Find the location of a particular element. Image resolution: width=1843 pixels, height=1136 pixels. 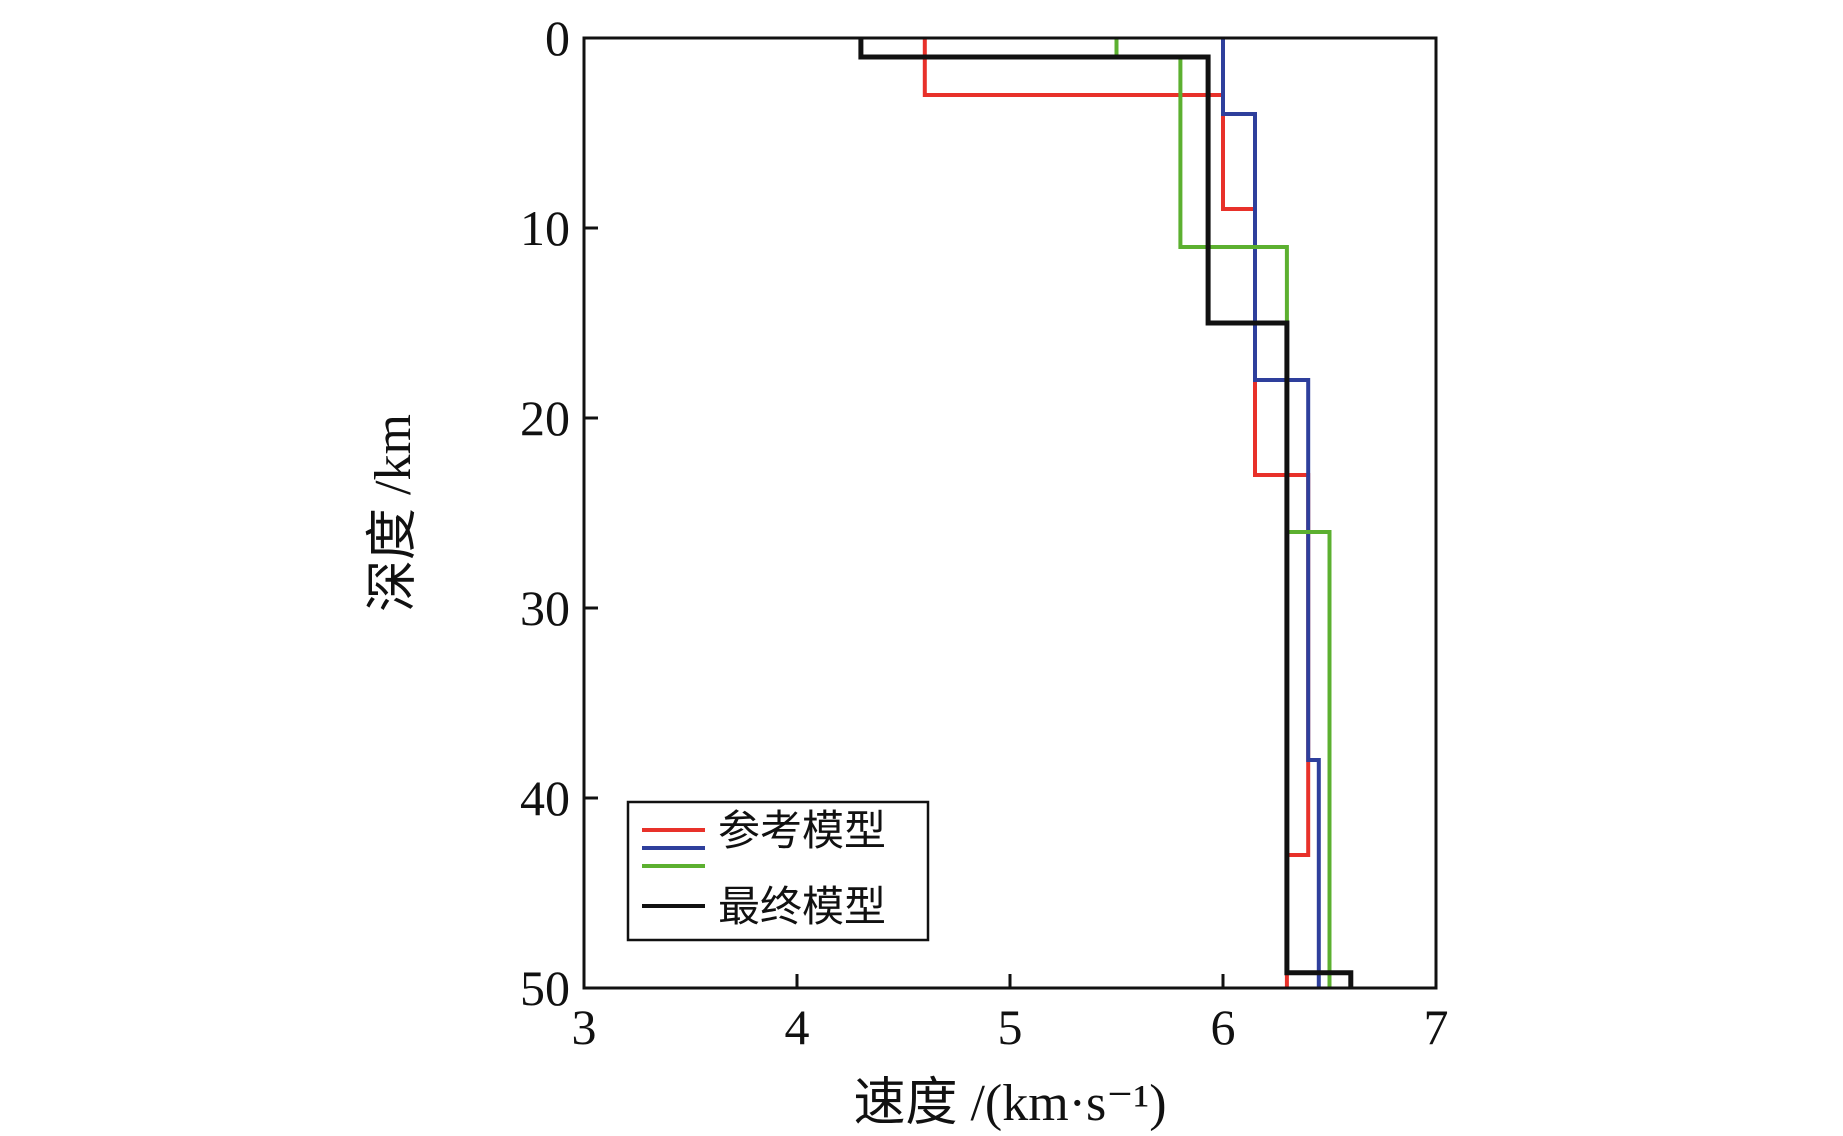

legend-label-1: 参考模型 is located at coordinates (802, 831).